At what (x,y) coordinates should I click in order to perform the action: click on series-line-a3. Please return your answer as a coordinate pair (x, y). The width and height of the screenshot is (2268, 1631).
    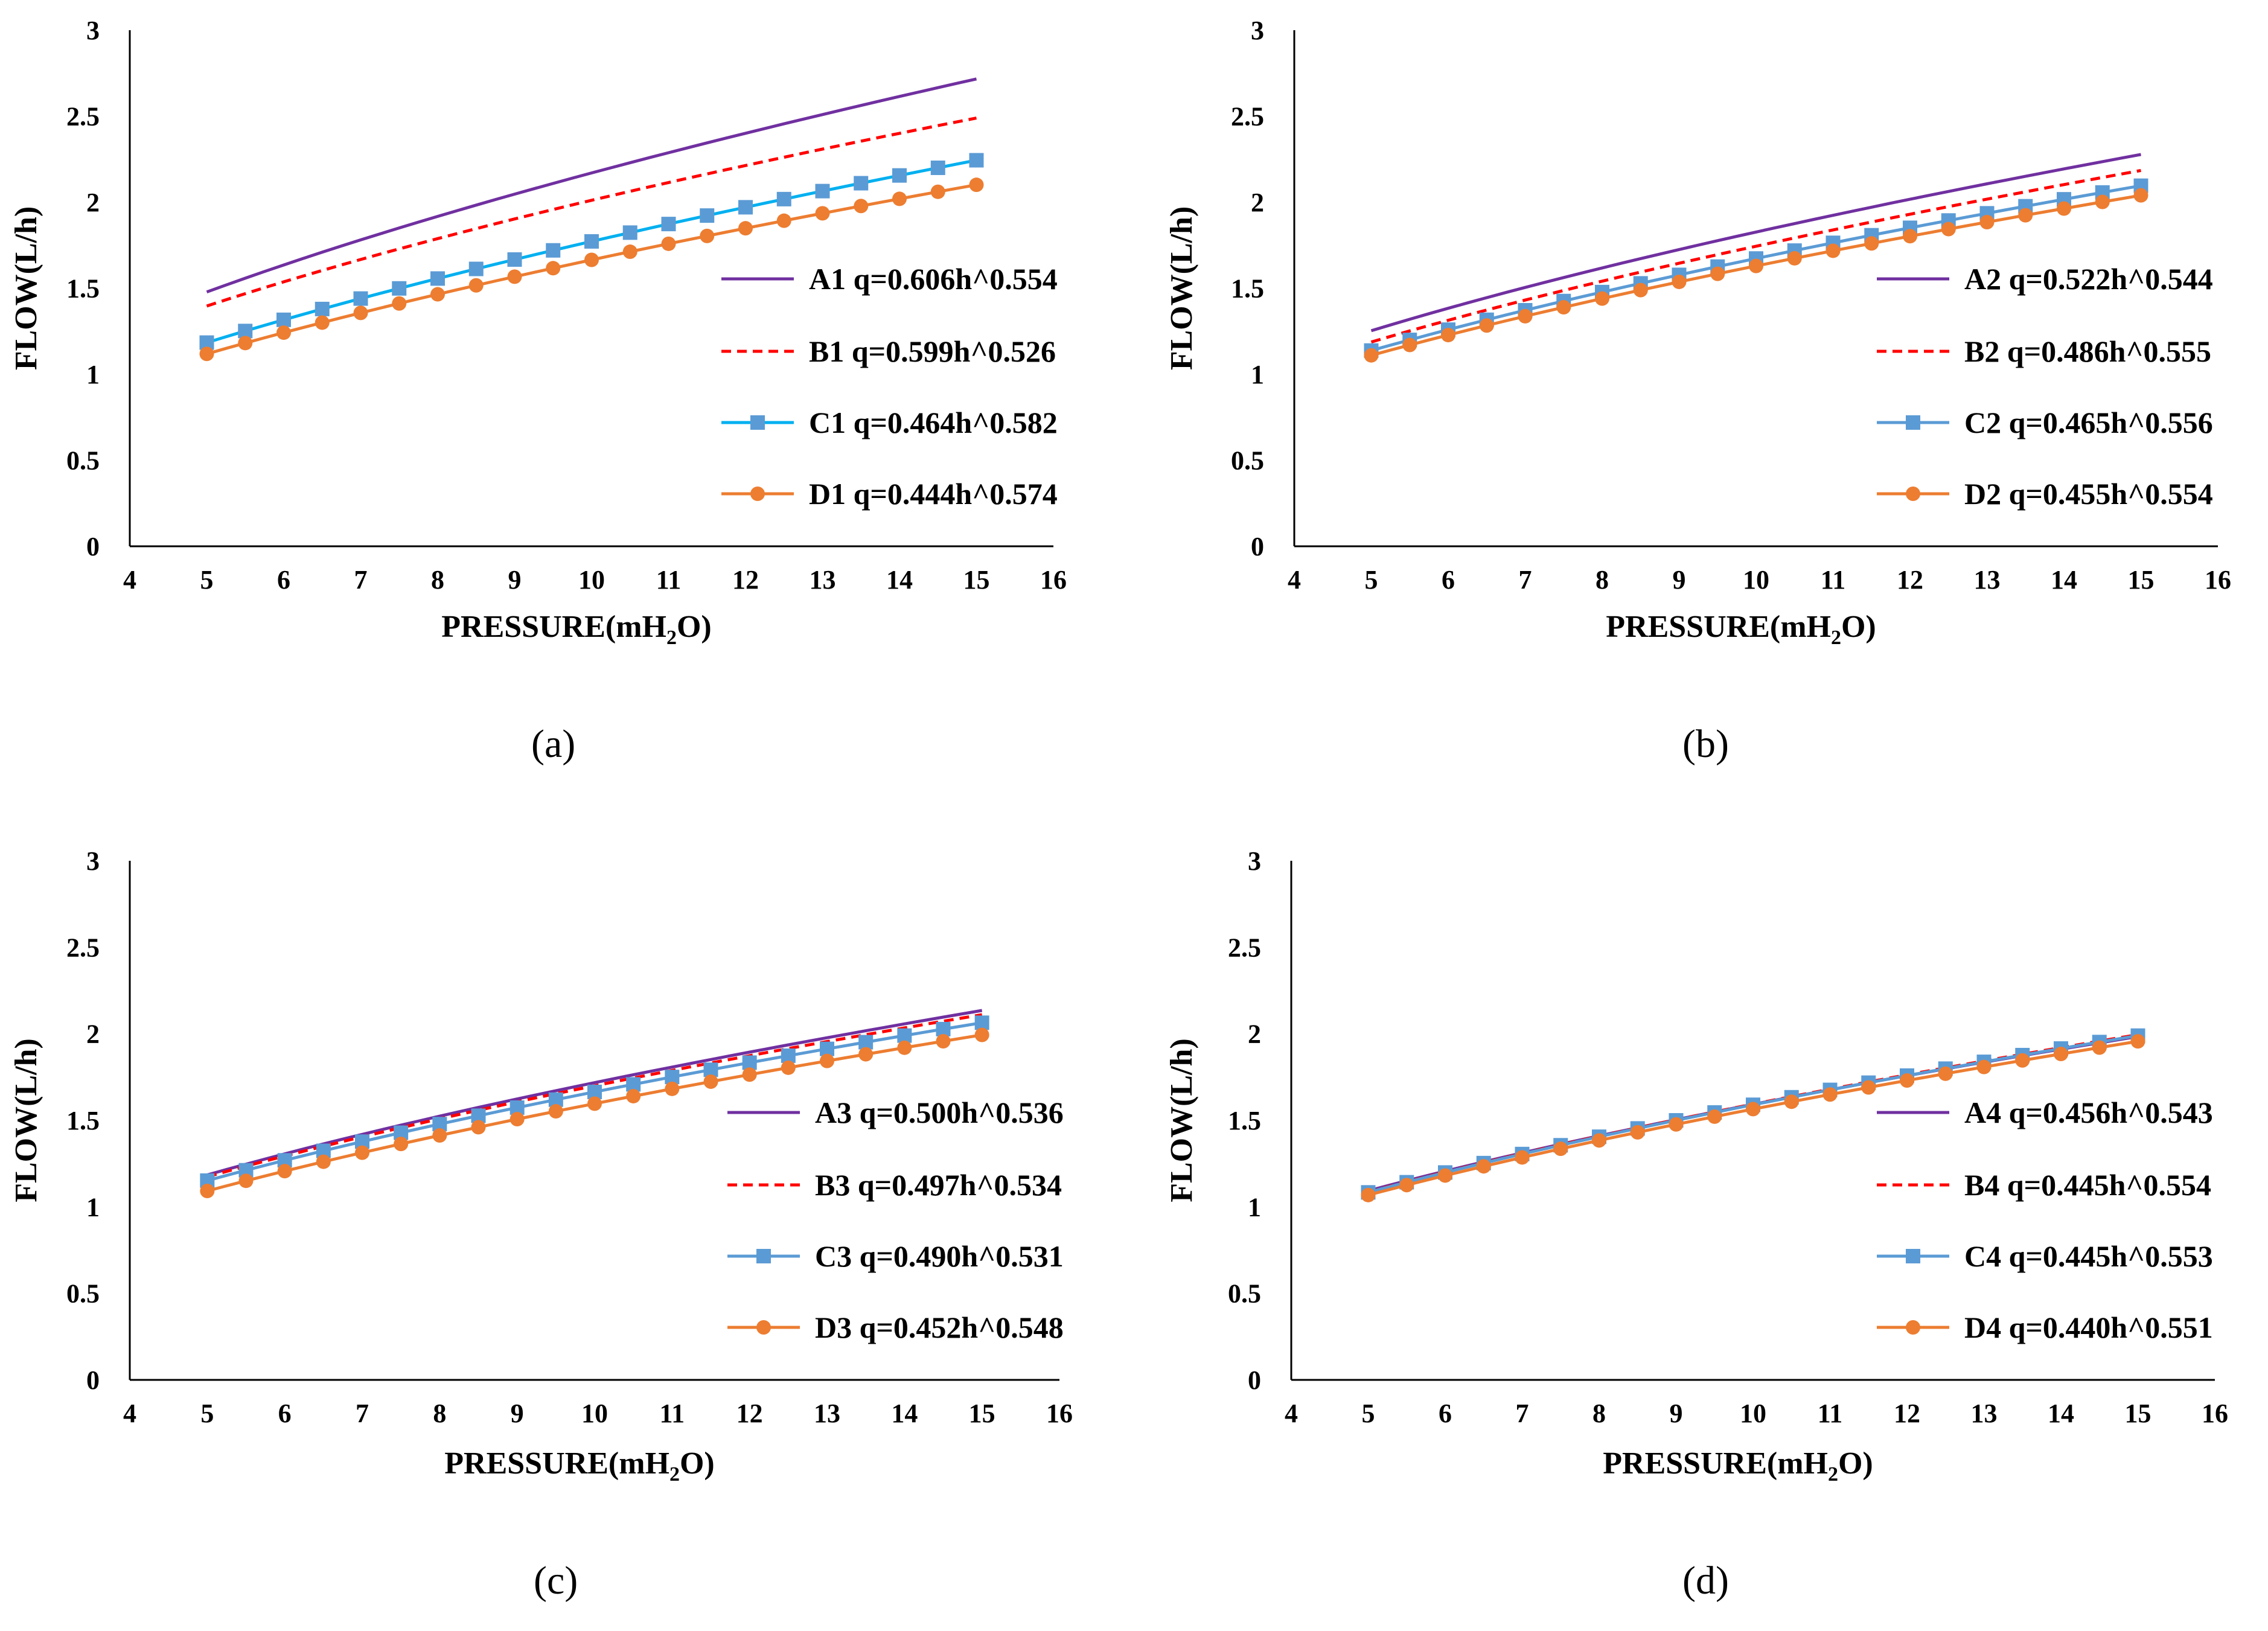
    Looking at the image, I should click on (594, 1092).